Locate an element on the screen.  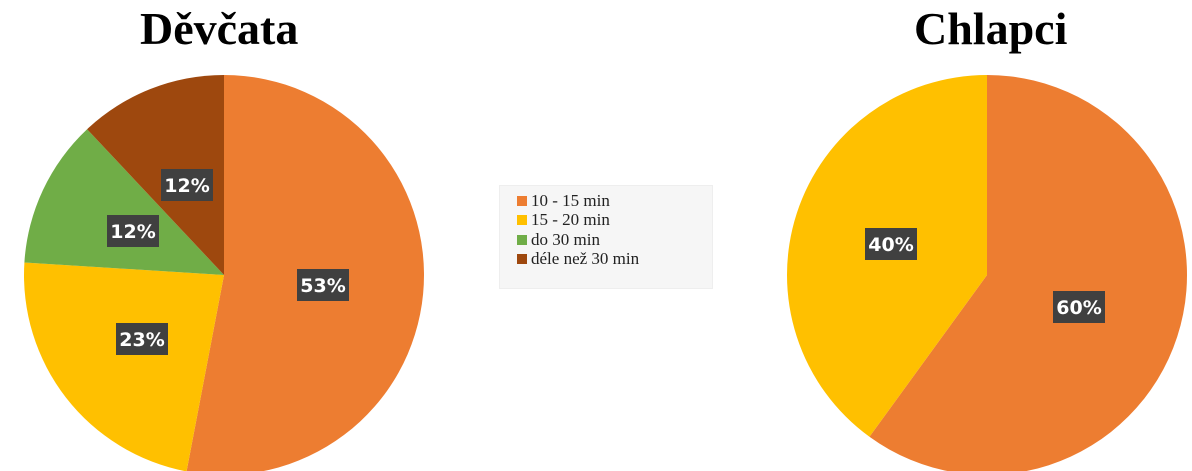
legend-swatch-do-30-min is located at coordinates (522, 239).